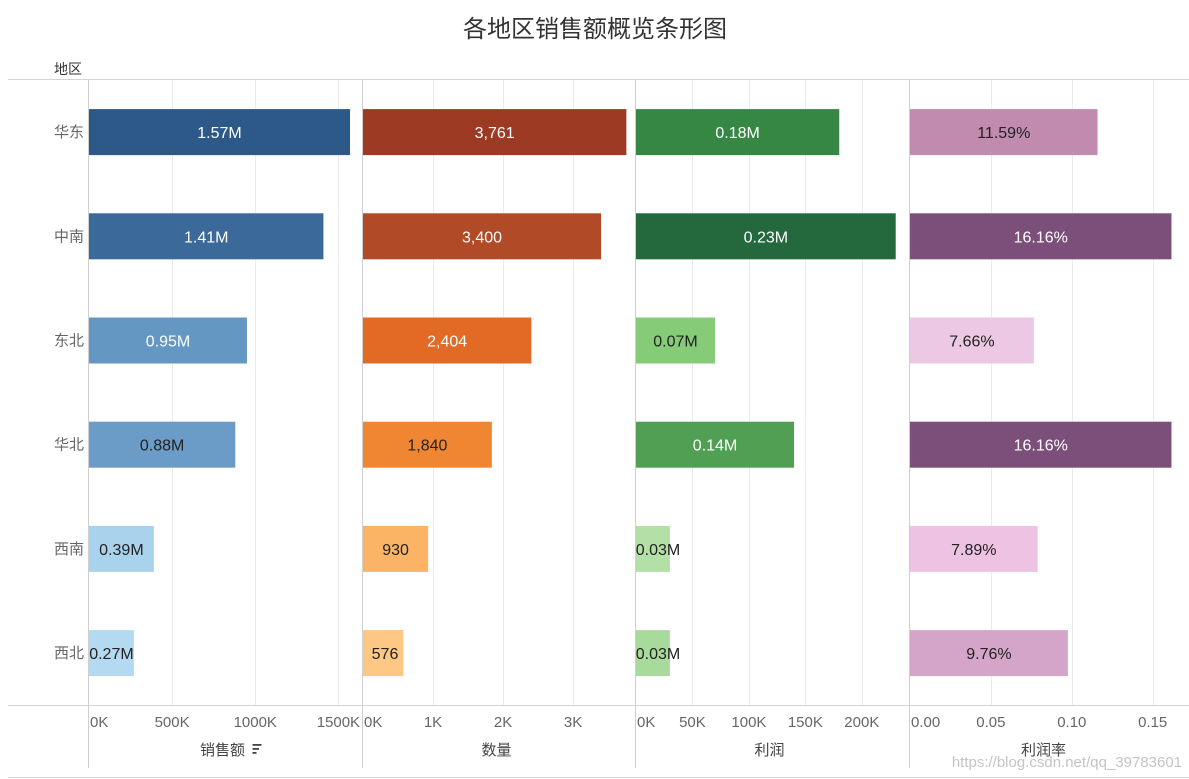  I want to click on data-label: 1,840, so click(427, 446).